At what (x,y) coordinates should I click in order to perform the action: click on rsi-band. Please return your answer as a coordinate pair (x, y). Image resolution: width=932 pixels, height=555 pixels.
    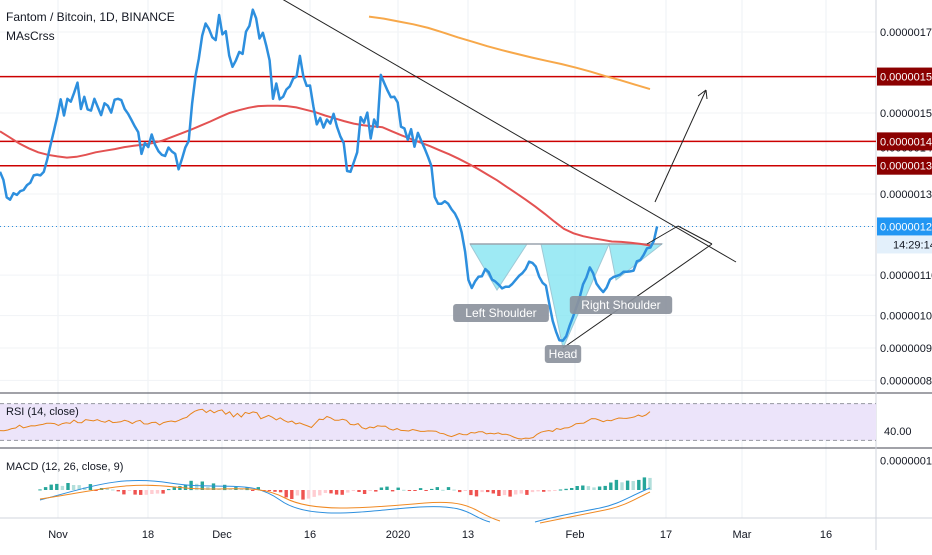
    Looking at the image, I should click on (438, 422).